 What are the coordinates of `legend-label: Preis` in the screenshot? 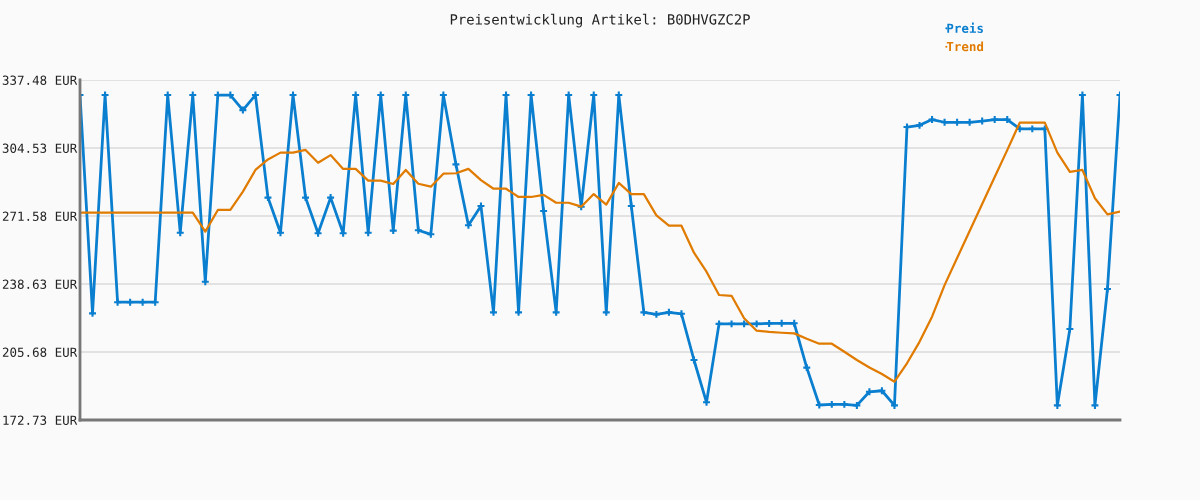 It's located at (965, 27).